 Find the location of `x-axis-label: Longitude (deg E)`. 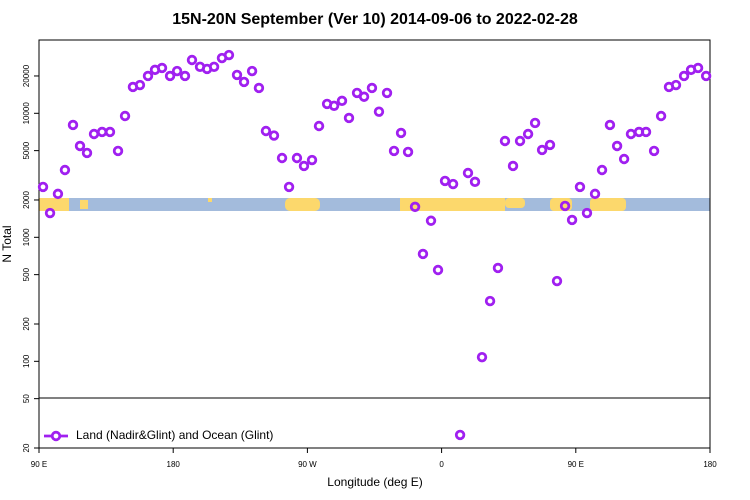

x-axis-label: Longitude (deg E) is located at coordinates (374, 482).